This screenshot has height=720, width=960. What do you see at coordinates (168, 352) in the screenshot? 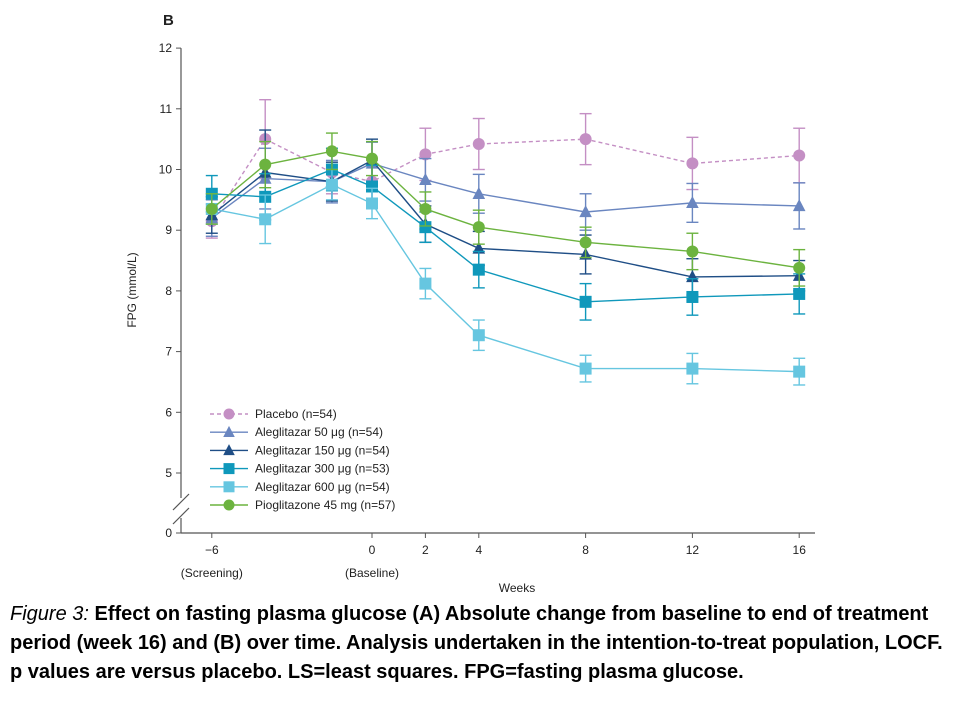
I see `y-tick-label: 7` at bounding box center [168, 352].